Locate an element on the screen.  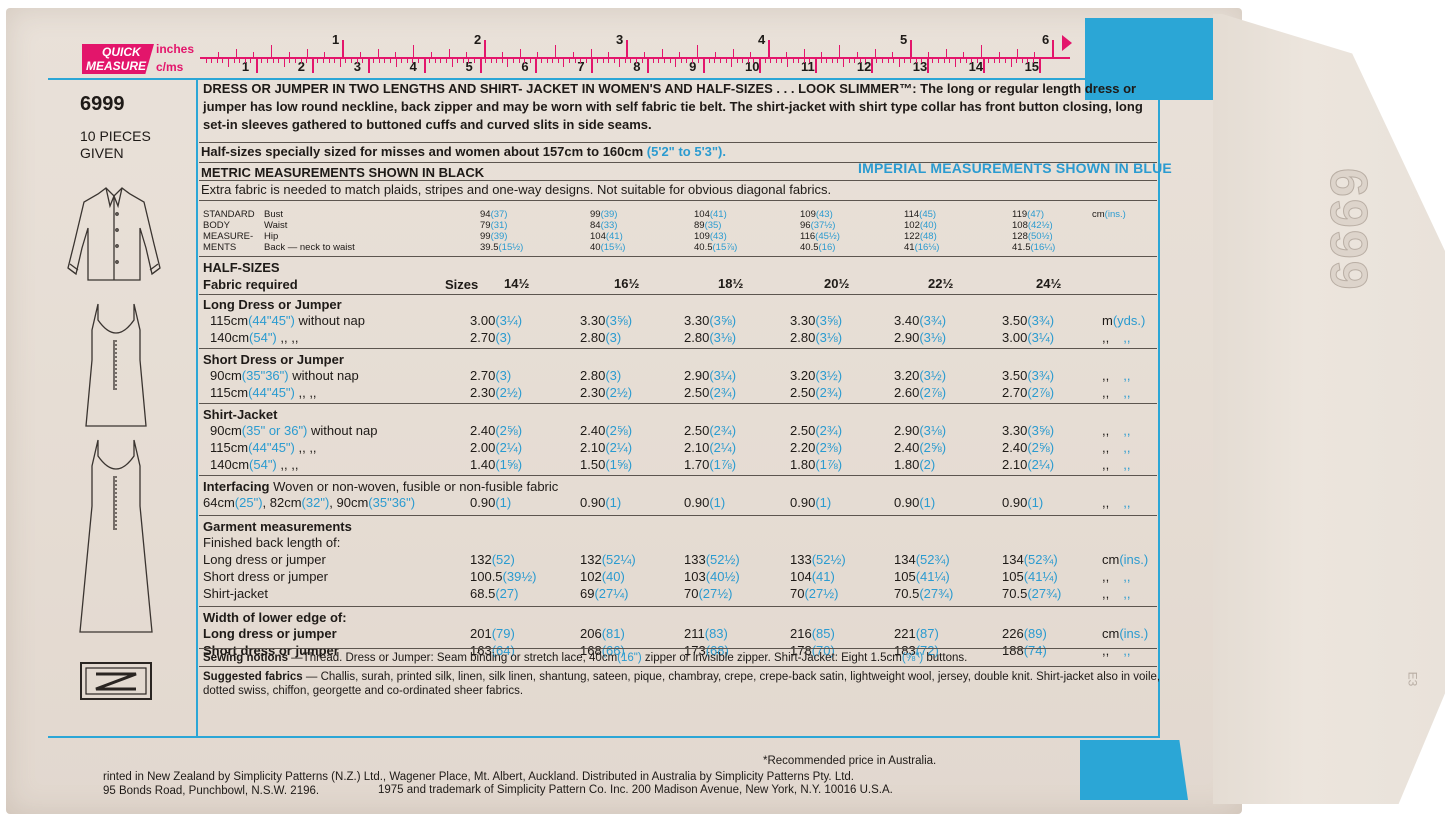
imperial-value: (16⅛) is located at coordinates (927, 247).